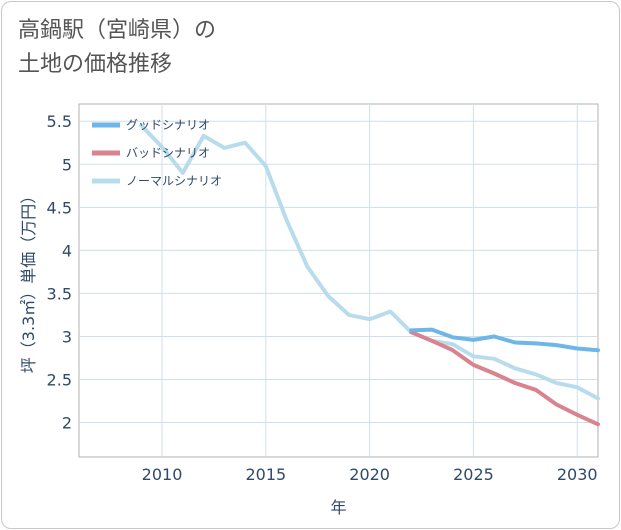 The height and width of the screenshot is (530, 621). Describe the element at coordinates (473, 474) in the screenshot. I see `x-tick-label: 2025` at that location.